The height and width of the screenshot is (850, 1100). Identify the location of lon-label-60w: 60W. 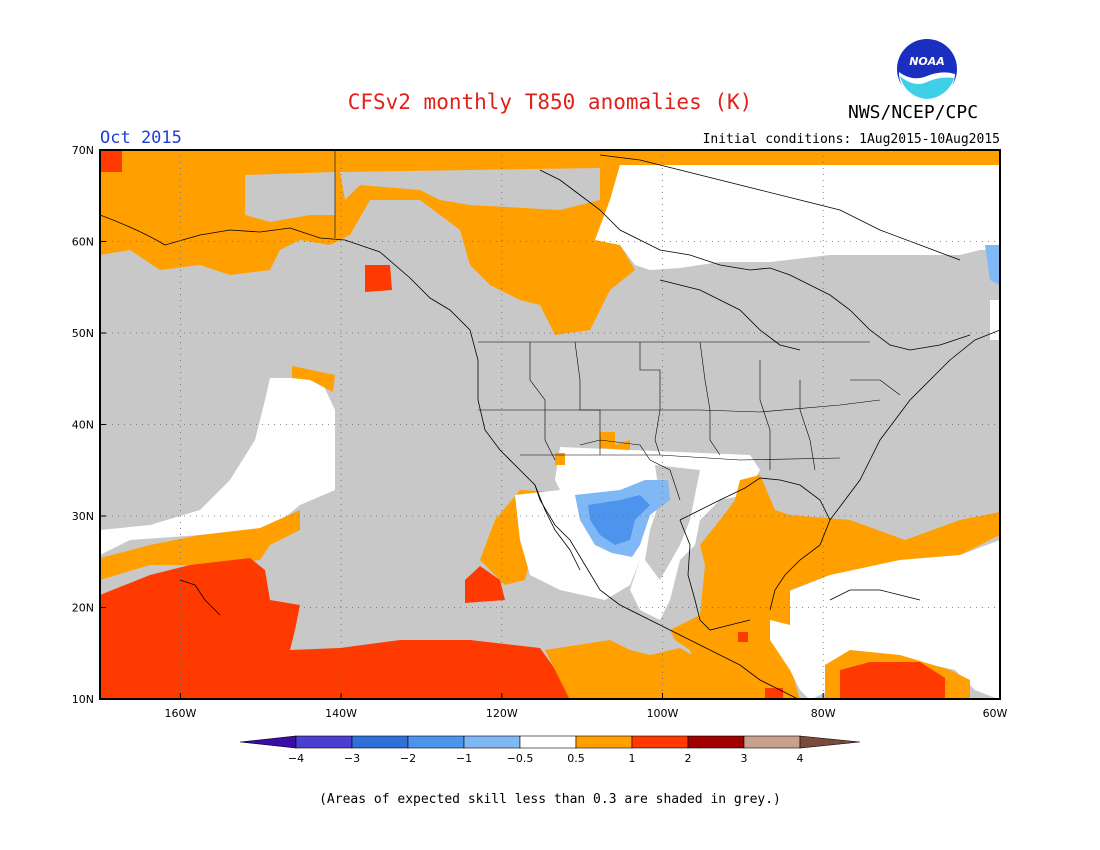
(995, 713).